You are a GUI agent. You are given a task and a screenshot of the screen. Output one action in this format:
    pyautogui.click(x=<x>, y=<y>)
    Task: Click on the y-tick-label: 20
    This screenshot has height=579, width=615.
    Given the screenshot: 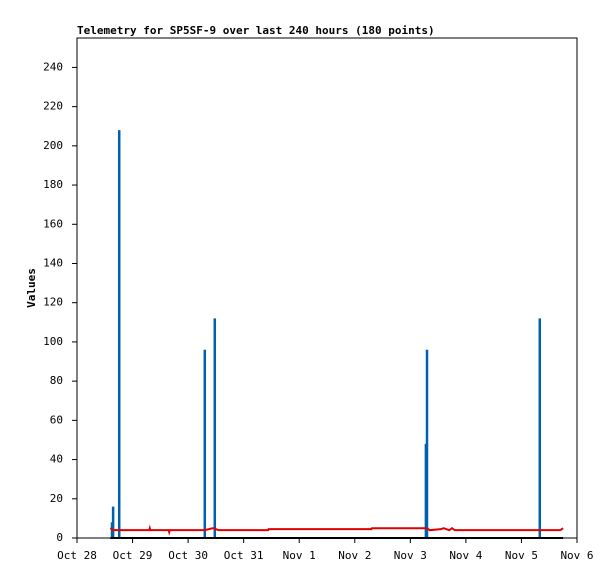 What is the action you would take?
    pyautogui.click(x=56, y=498)
    